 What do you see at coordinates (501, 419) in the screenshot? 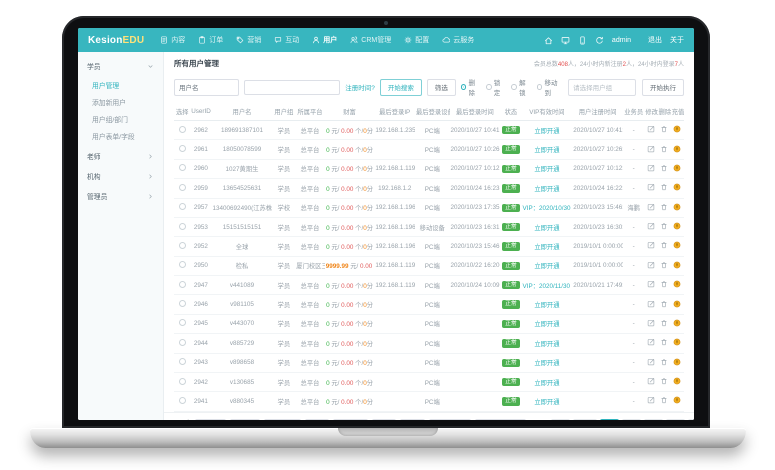
I see `footer-button-to-crm: 一键转入CRM` at bounding box center [501, 419].